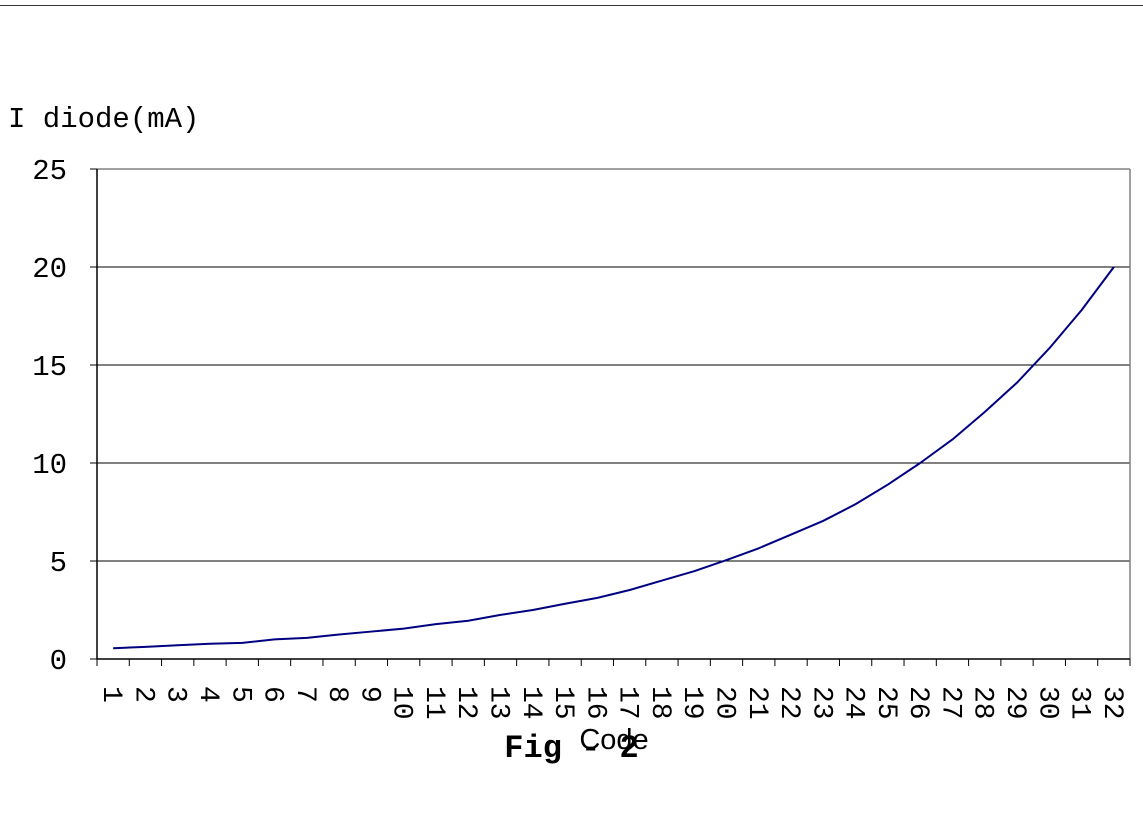 Image resolution: width=1143 pixels, height=825 pixels. I want to click on x-tick-label: 21, so click(756, 703).